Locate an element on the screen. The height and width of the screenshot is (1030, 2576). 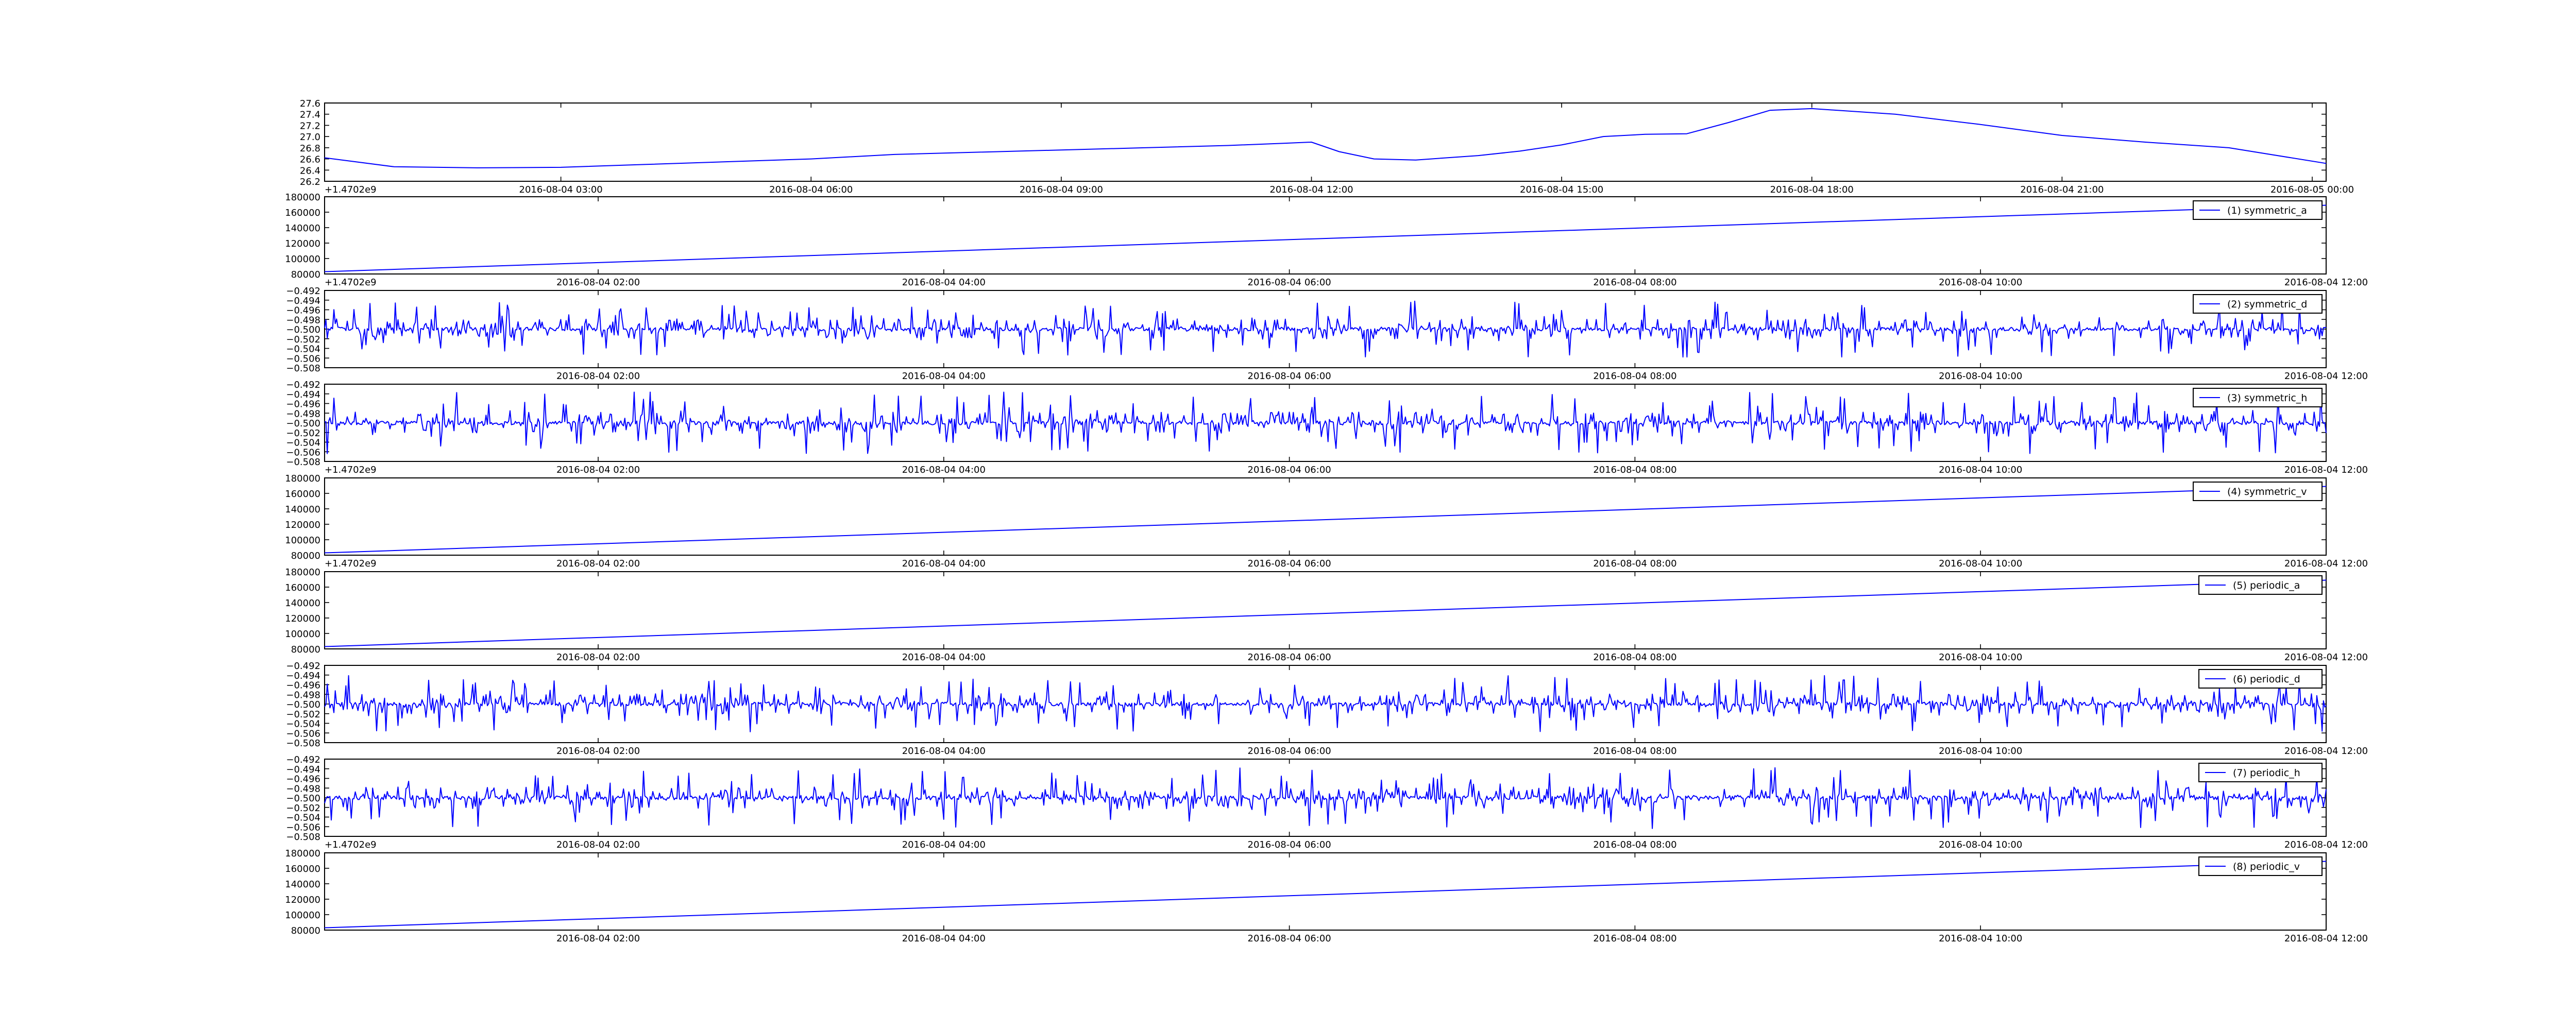
legend: (1) symmetric_a is located at coordinates (2258, 210).